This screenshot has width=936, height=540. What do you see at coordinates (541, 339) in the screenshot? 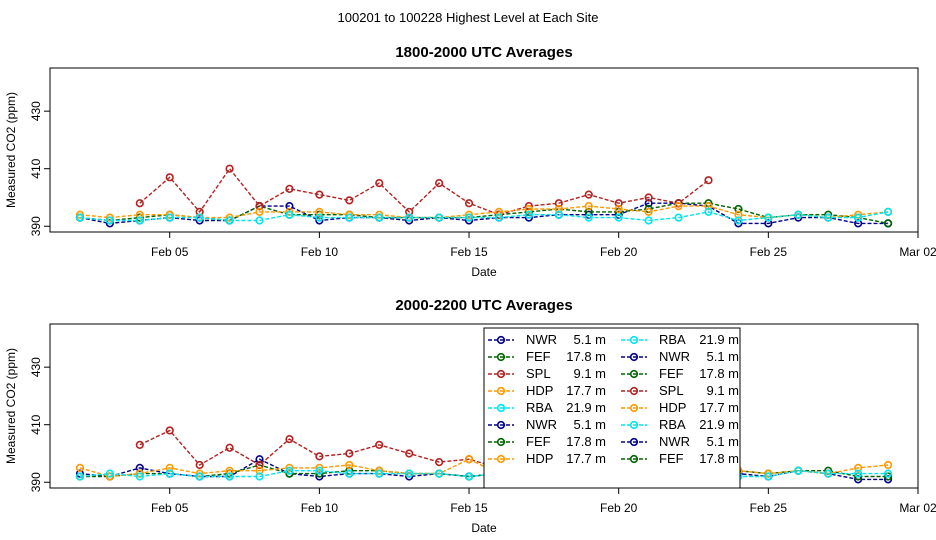
I see `legend-label: NWR` at bounding box center [541, 339].